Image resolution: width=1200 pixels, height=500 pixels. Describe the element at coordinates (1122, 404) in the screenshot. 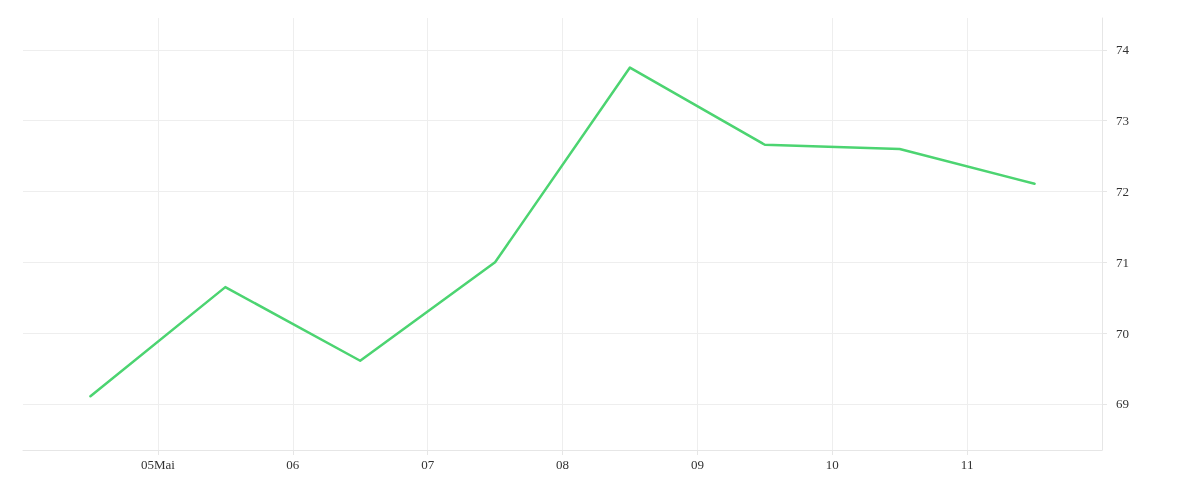

I see `y-tick-label: 69` at that location.